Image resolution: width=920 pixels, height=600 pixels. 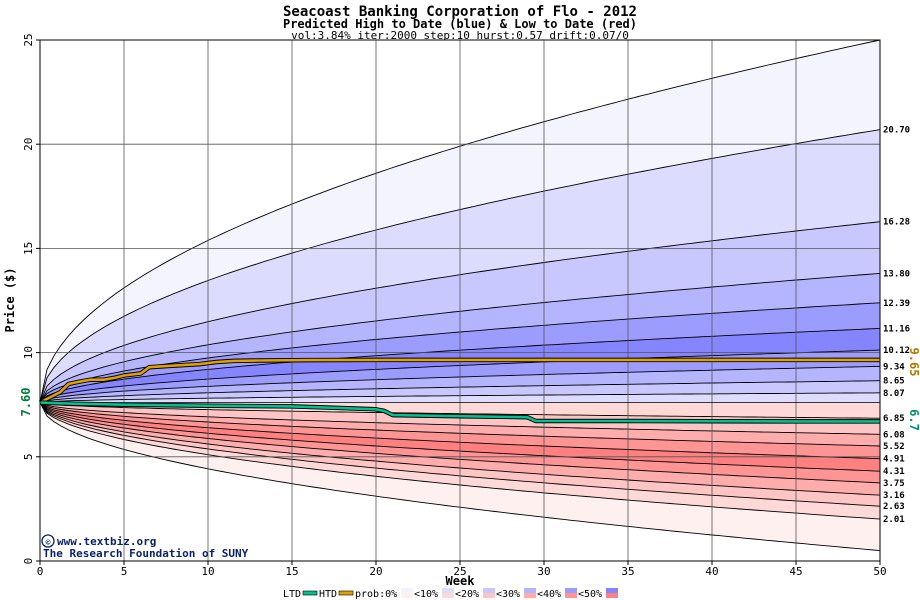 What do you see at coordinates (375, 571) in the screenshot?
I see `x-tick-label: 20` at bounding box center [375, 571].